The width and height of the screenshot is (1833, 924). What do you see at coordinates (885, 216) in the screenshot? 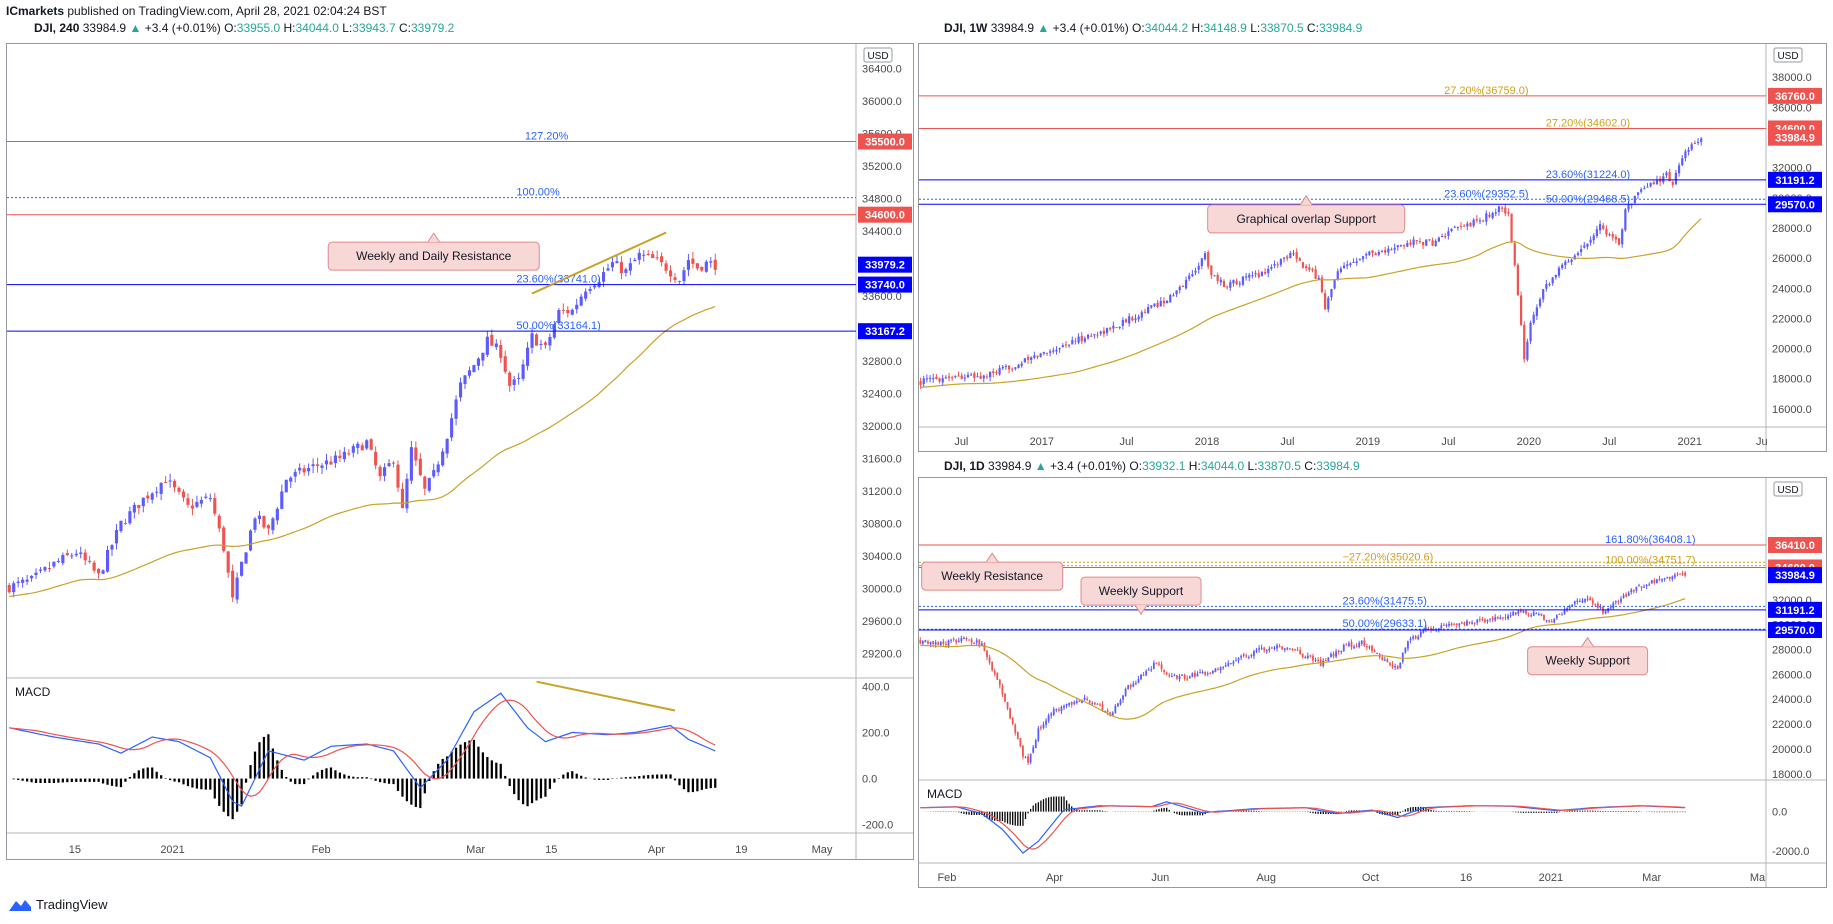
I see `price-badge-label: 34600.0` at bounding box center [885, 216].